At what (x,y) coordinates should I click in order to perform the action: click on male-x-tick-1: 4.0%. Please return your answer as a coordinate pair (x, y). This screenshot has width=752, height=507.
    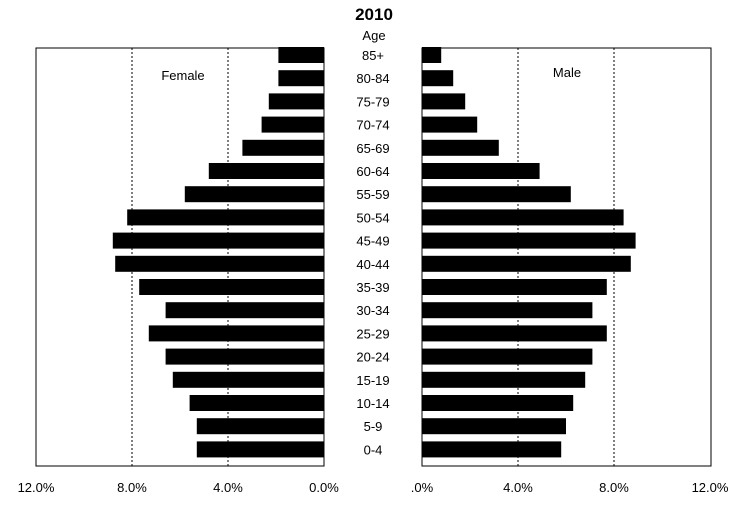
    Looking at the image, I should click on (518, 487).